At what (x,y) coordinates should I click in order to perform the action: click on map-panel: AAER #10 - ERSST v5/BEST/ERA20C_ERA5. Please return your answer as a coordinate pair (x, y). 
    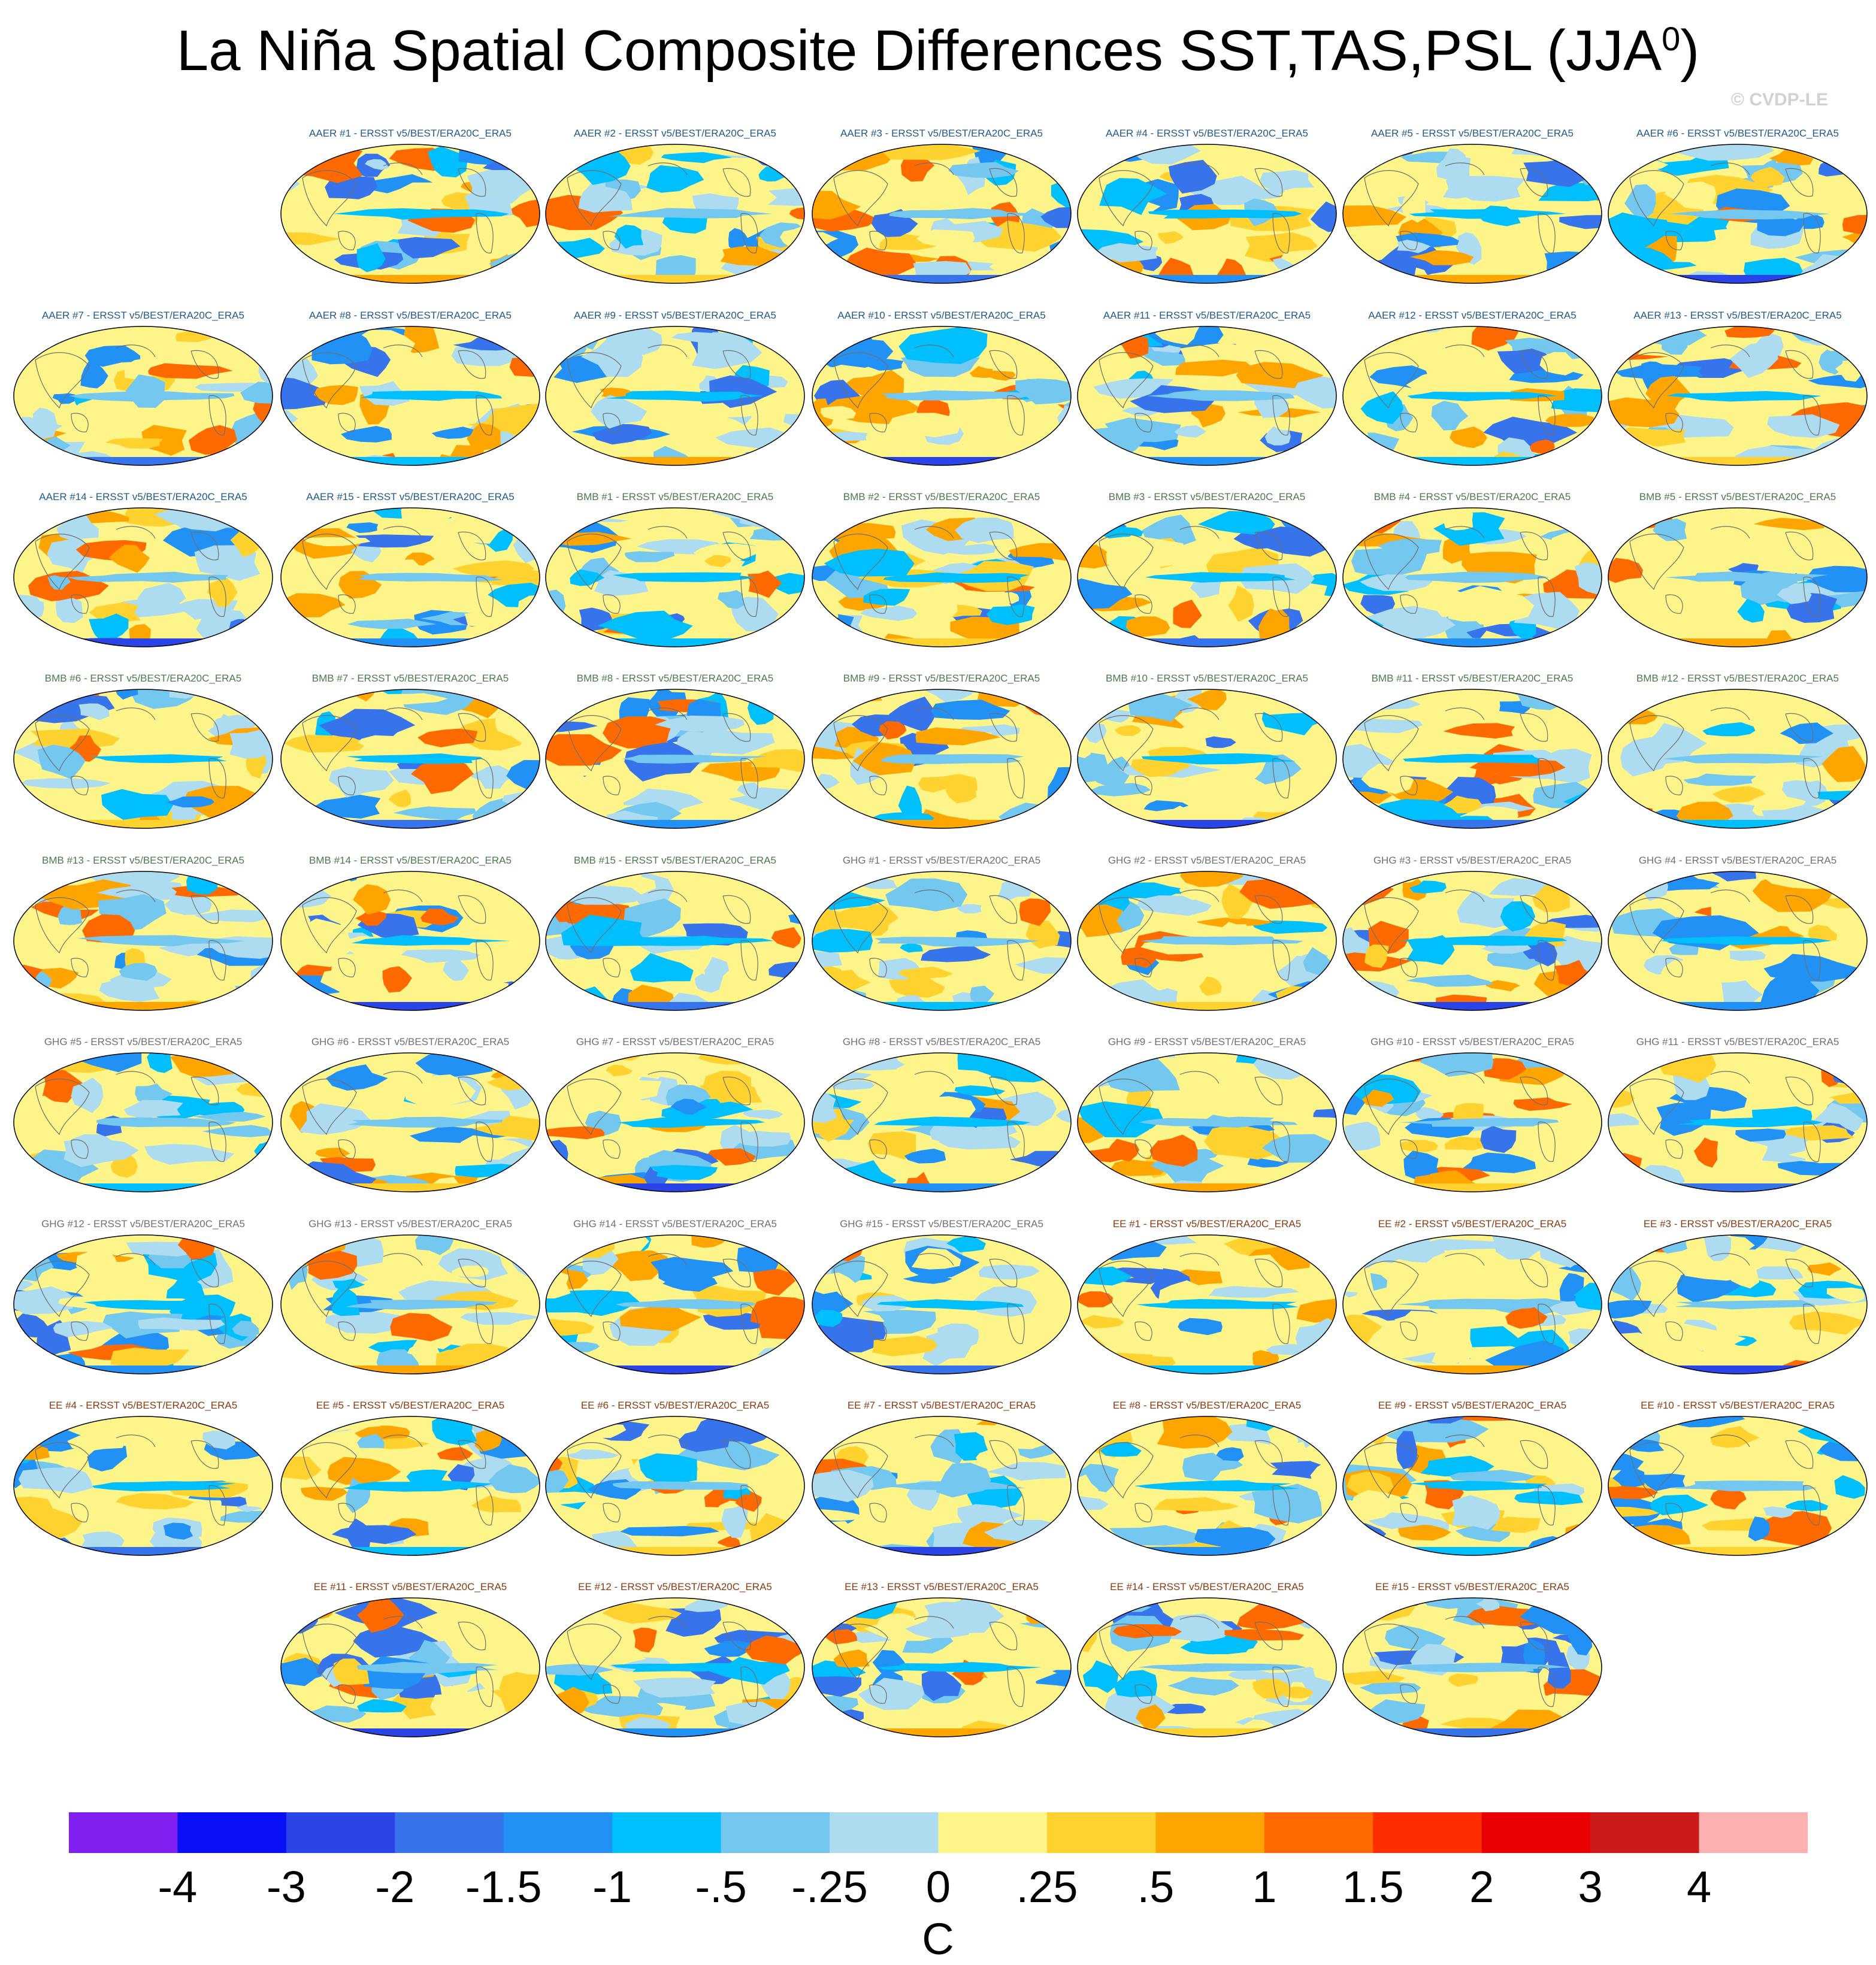
    Looking at the image, I should click on (941, 399).